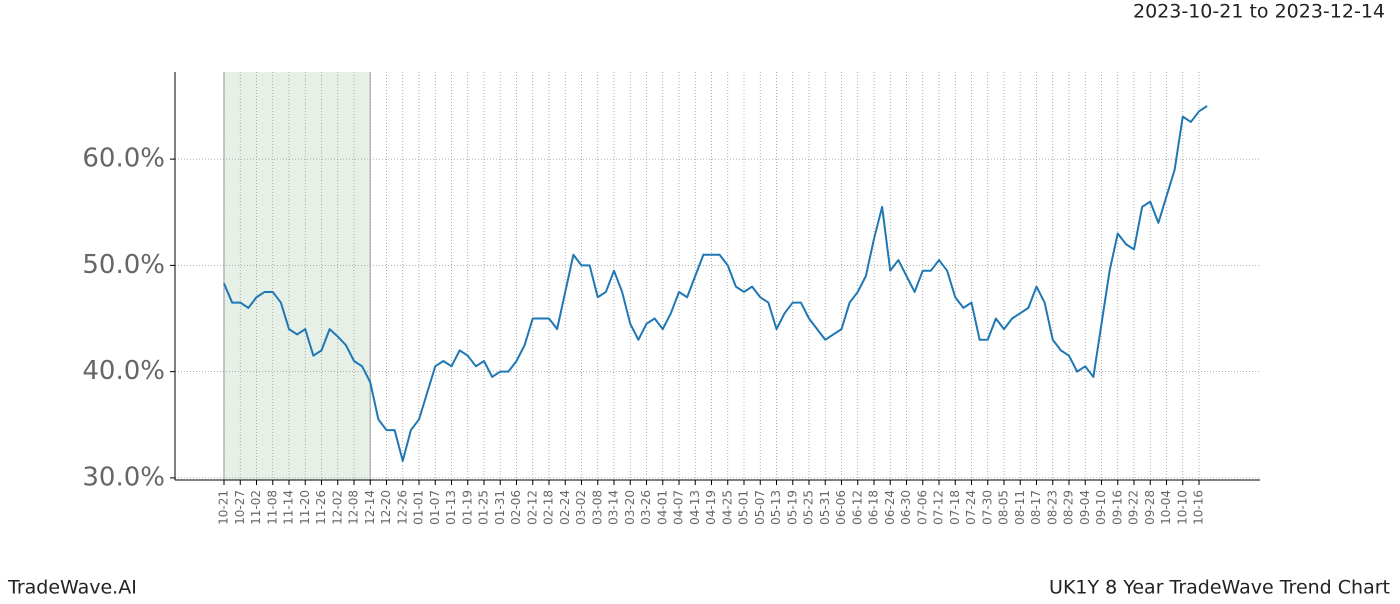  Describe the element at coordinates (297, 276) in the screenshot. I see `highlight-region` at that location.